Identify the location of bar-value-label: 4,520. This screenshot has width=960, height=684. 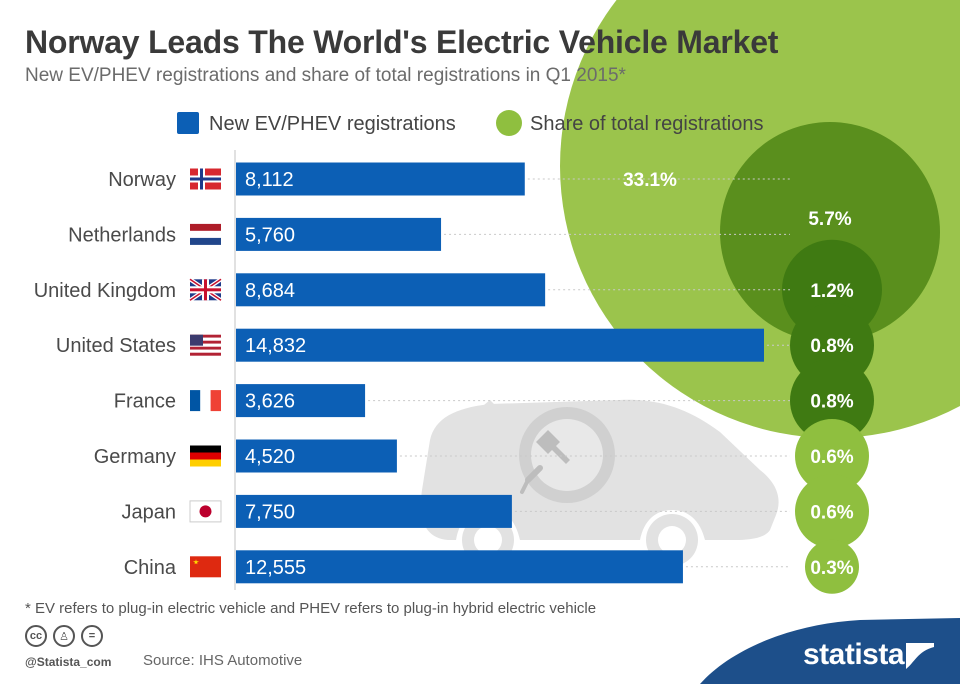
(270, 457).